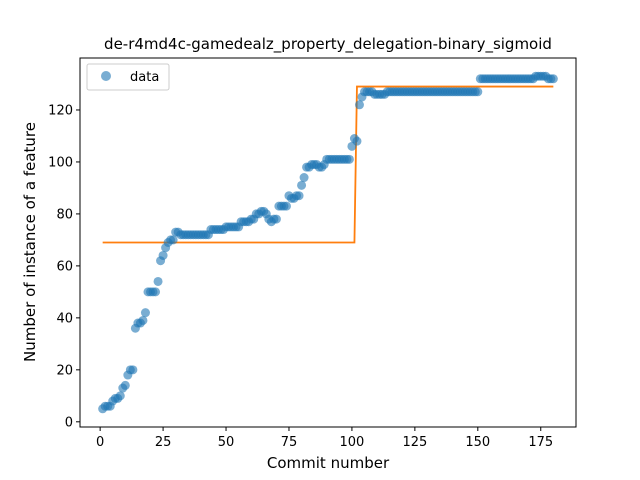 Image resolution: width=640 pixels, height=480 pixels. What do you see at coordinates (414, 442) in the screenshot?
I see `x-tick-label: 125` at bounding box center [414, 442].